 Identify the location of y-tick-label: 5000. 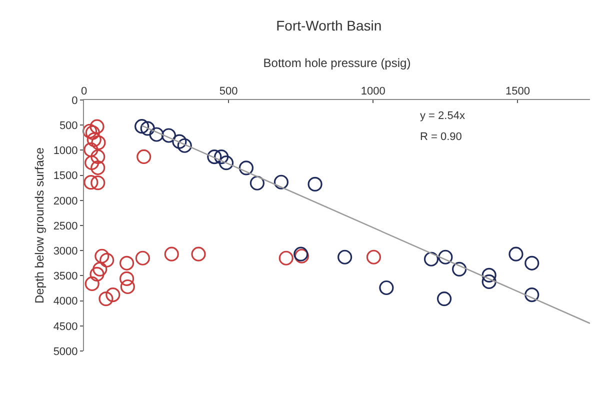
(65, 352).